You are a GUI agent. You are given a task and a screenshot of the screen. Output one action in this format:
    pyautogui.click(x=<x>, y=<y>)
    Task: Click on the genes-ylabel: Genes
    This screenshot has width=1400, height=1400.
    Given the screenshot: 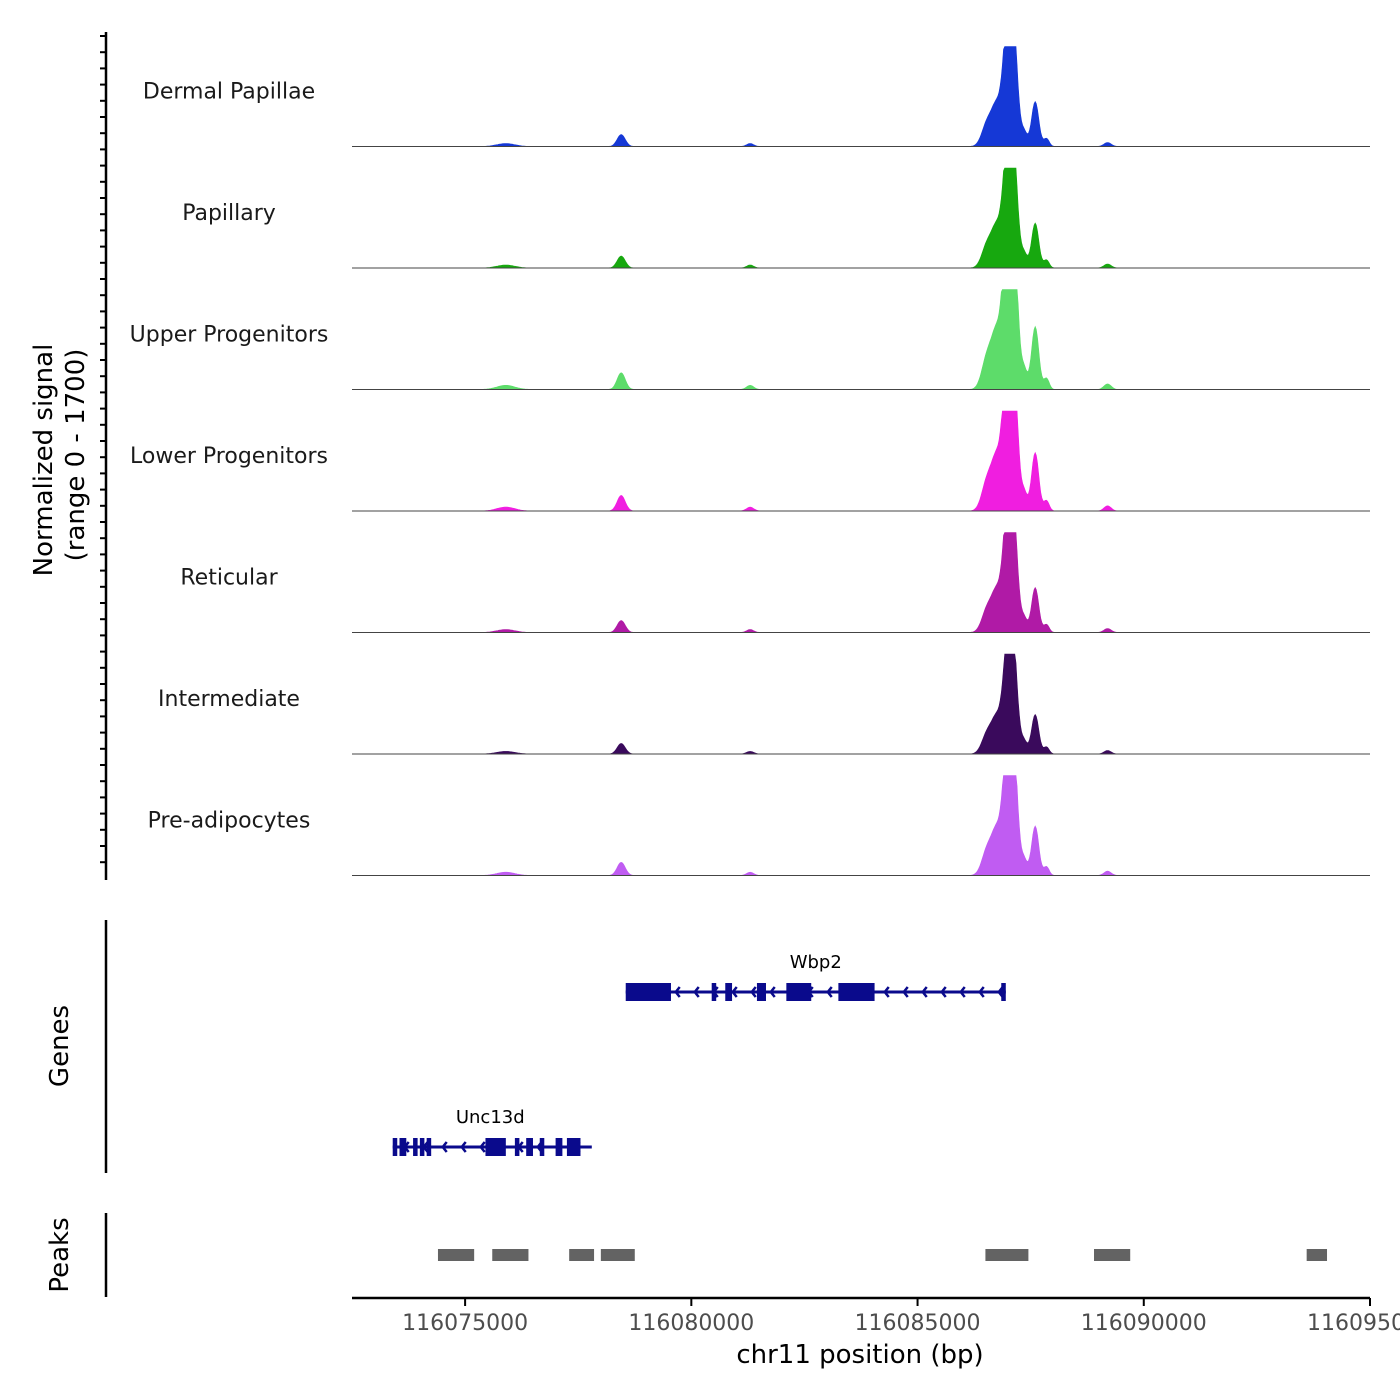 What is the action you would take?
    pyautogui.click(x=60, y=1046)
    